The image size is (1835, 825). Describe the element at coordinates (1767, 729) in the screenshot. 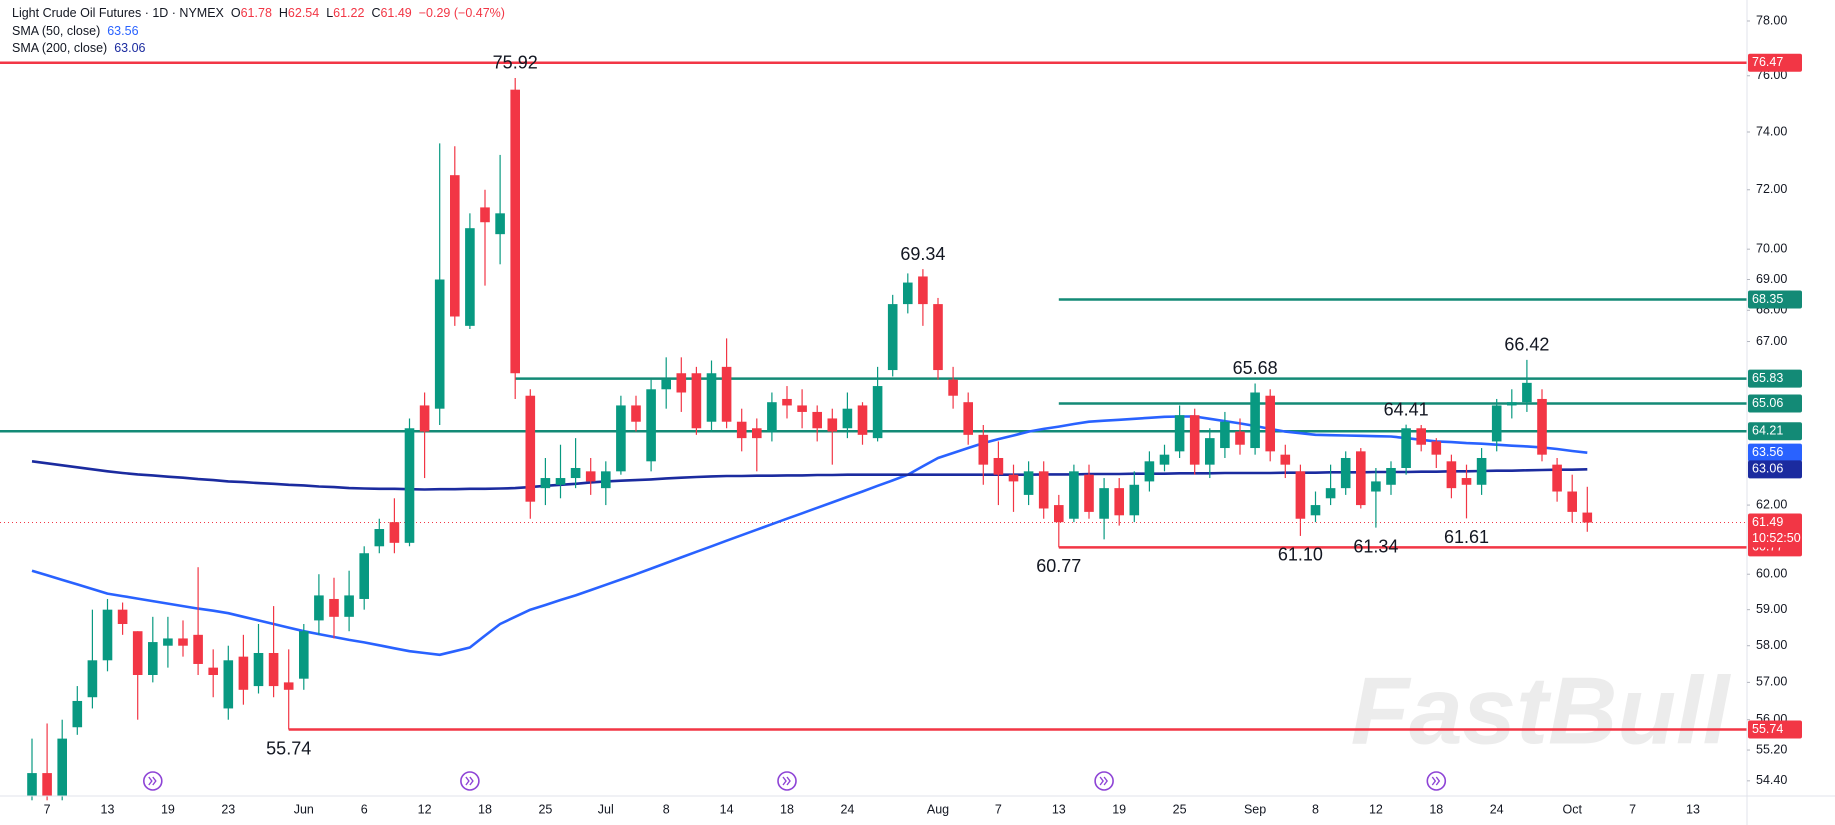

I see `level-label: 55.74` at that location.